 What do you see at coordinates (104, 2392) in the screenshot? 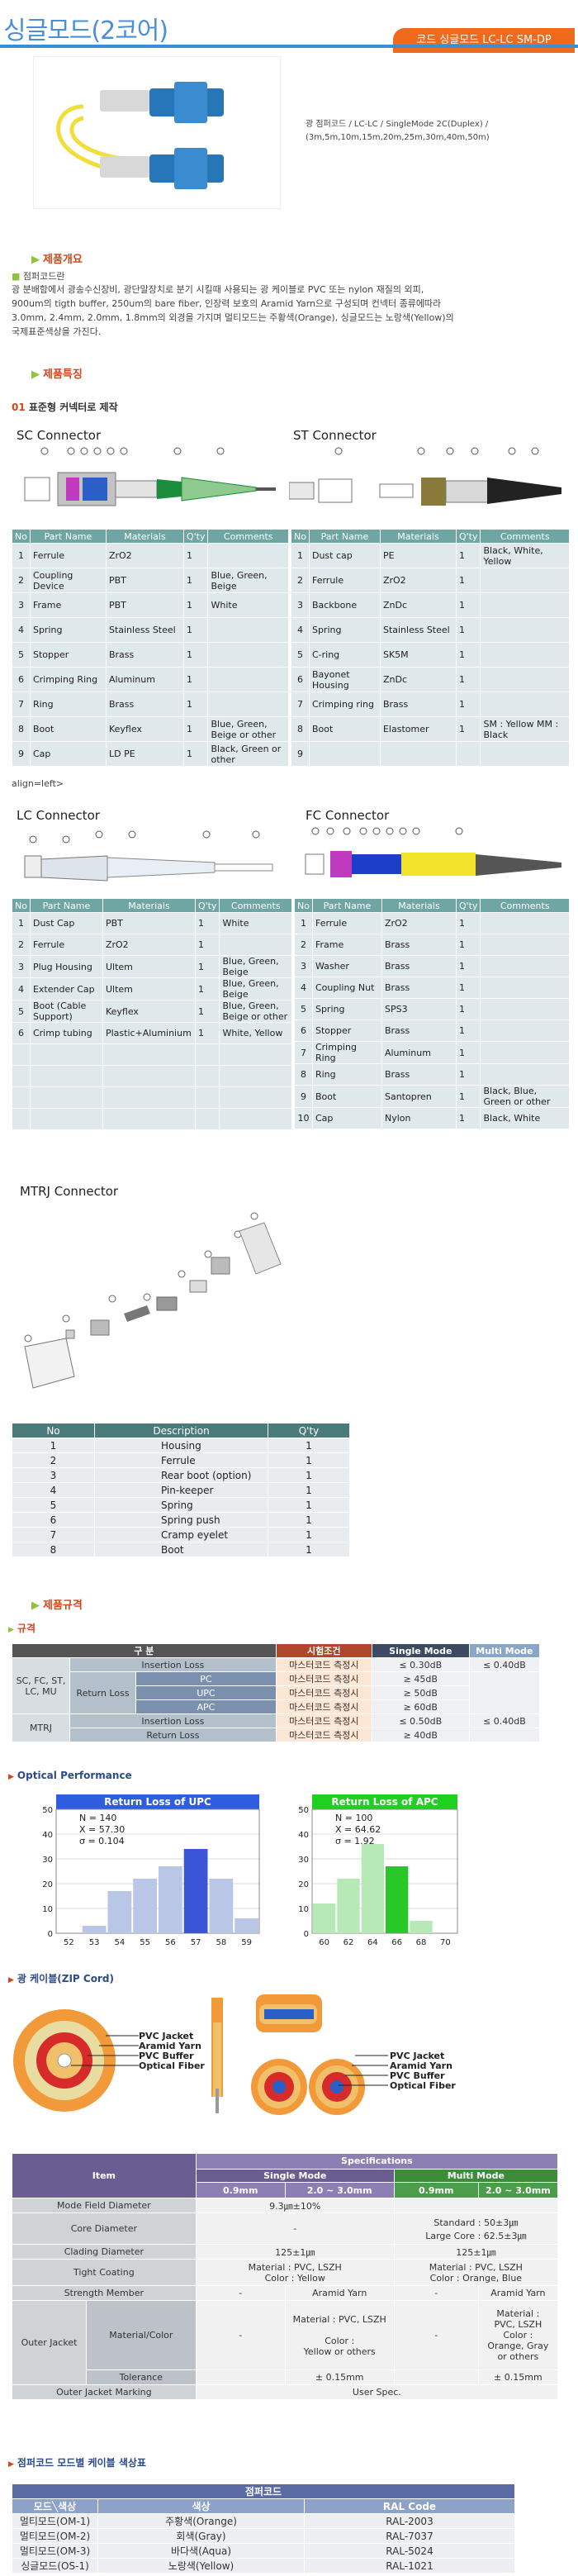
I see `spec-marking-label: Outer Jacket Marking` at bounding box center [104, 2392].